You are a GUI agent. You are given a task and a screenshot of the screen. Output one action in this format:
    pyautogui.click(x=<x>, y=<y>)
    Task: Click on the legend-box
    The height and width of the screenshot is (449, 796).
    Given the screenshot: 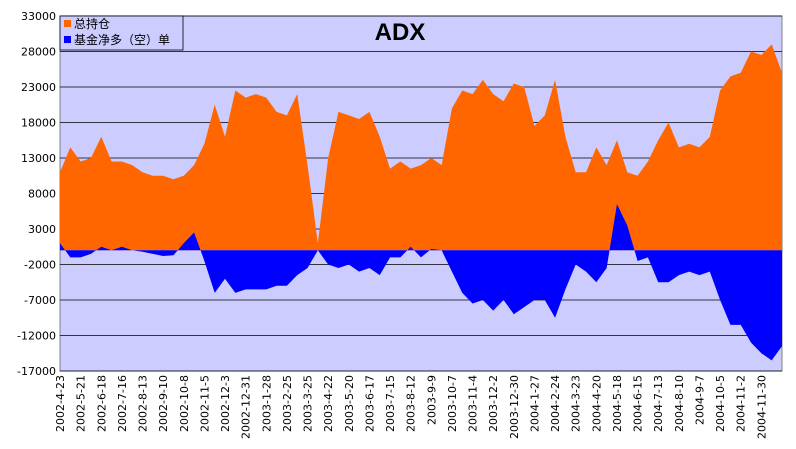 What is the action you would take?
    pyautogui.click(x=121, y=33)
    